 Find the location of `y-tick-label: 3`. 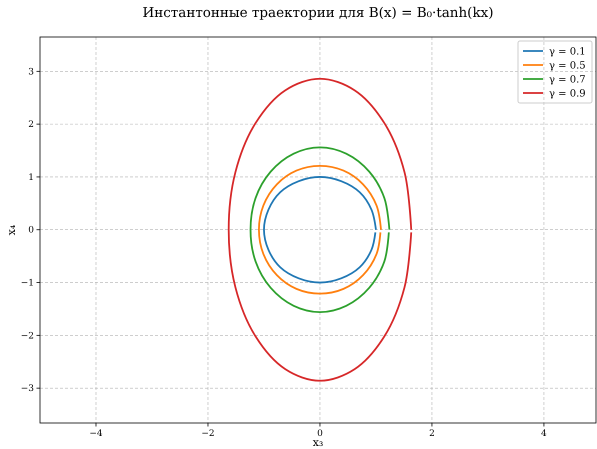

y-tick-label: 3 is located at coordinates (31, 72).